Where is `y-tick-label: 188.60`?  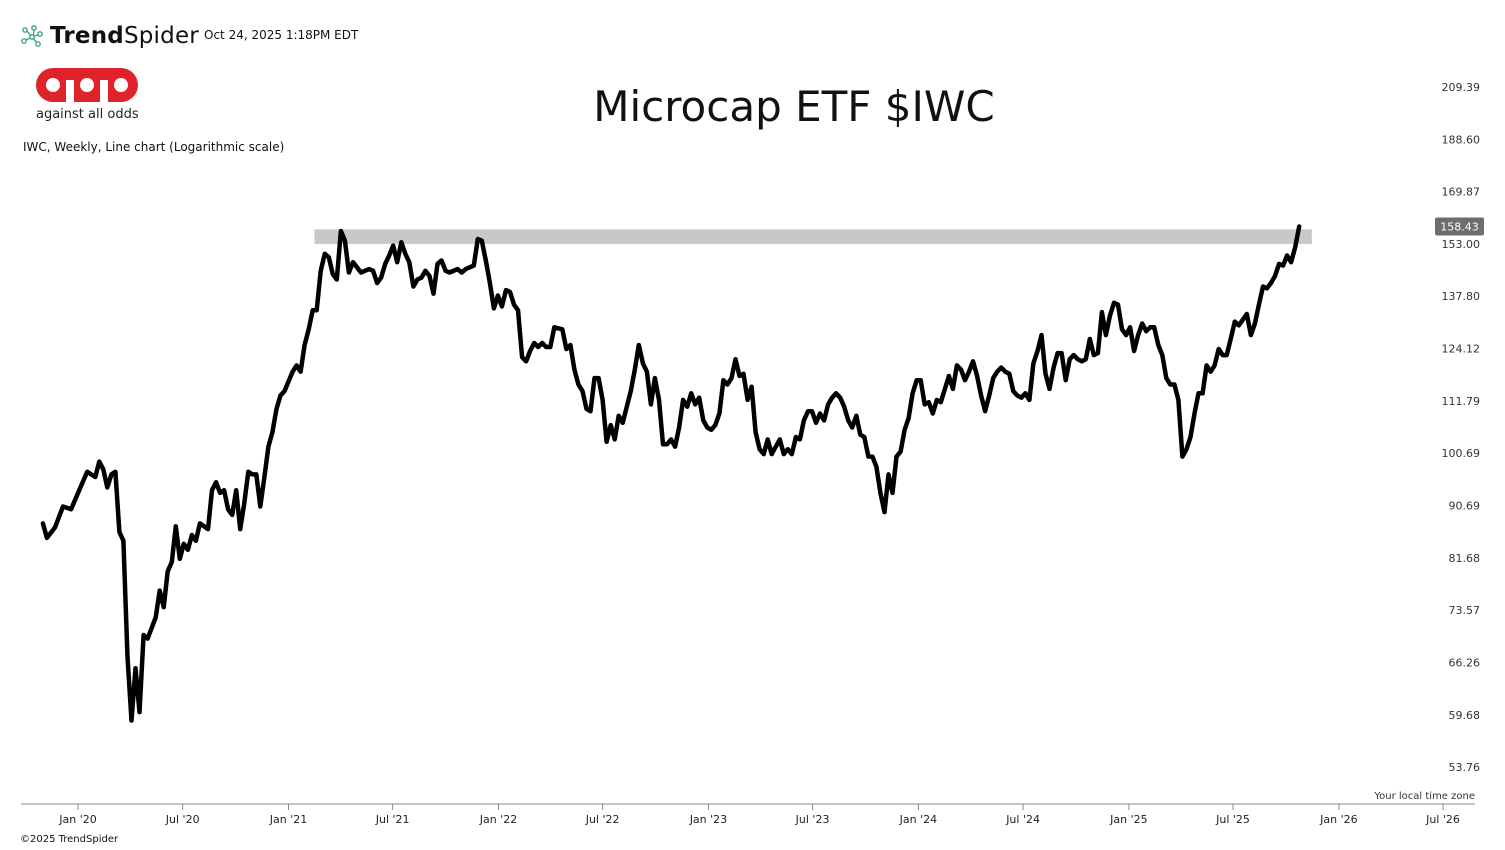 y-tick-label: 188.60 is located at coordinates (1461, 139).